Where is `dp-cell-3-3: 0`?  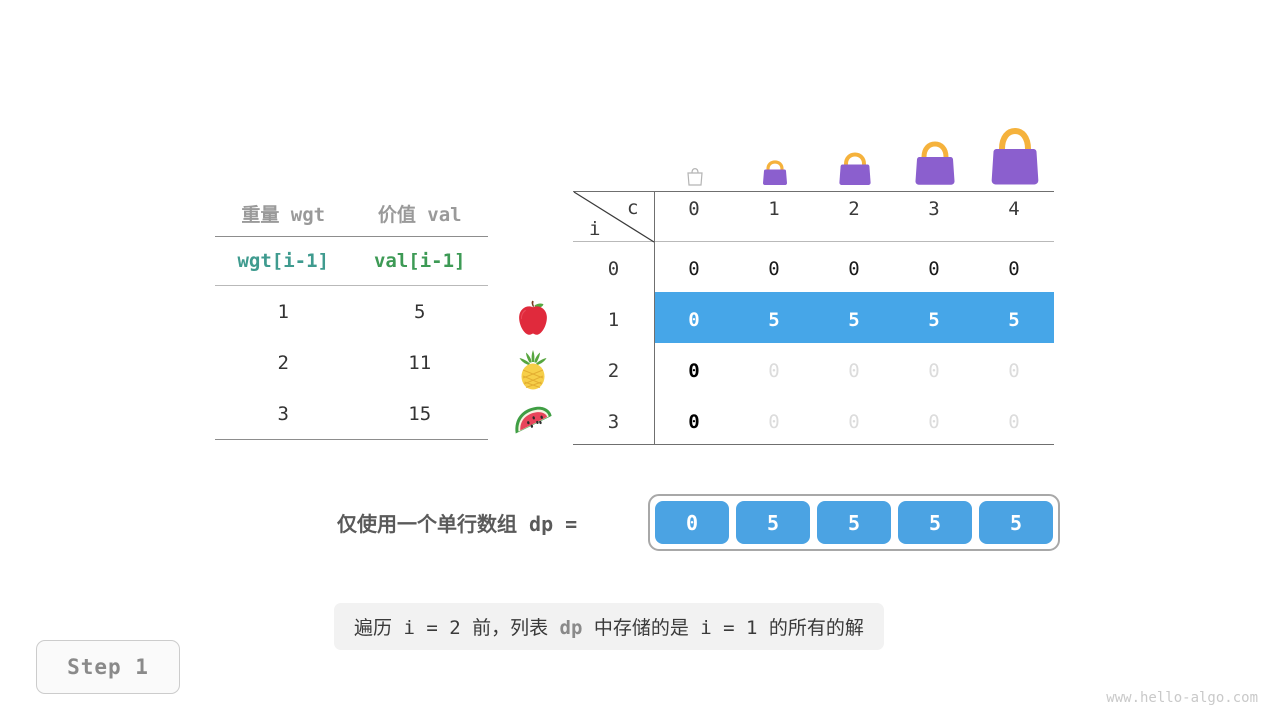 dp-cell-3-3: 0 is located at coordinates (934, 422).